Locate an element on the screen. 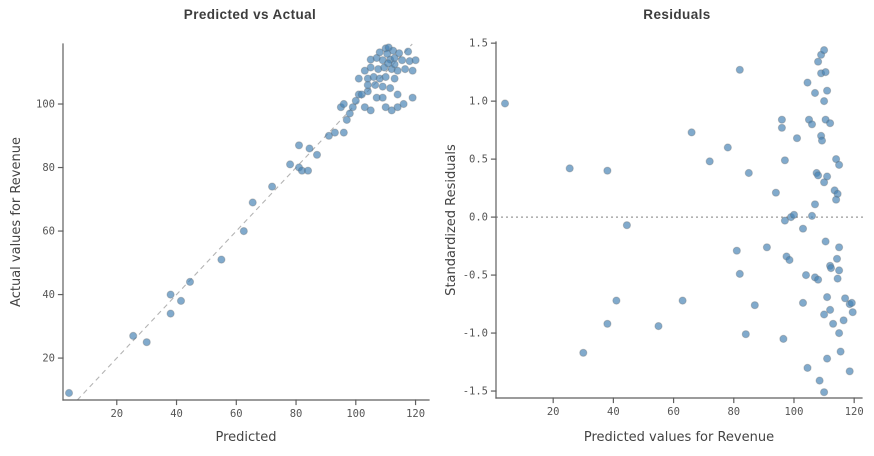 The image size is (874, 456). x-tick-label: 120 is located at coordinates (415, 414).